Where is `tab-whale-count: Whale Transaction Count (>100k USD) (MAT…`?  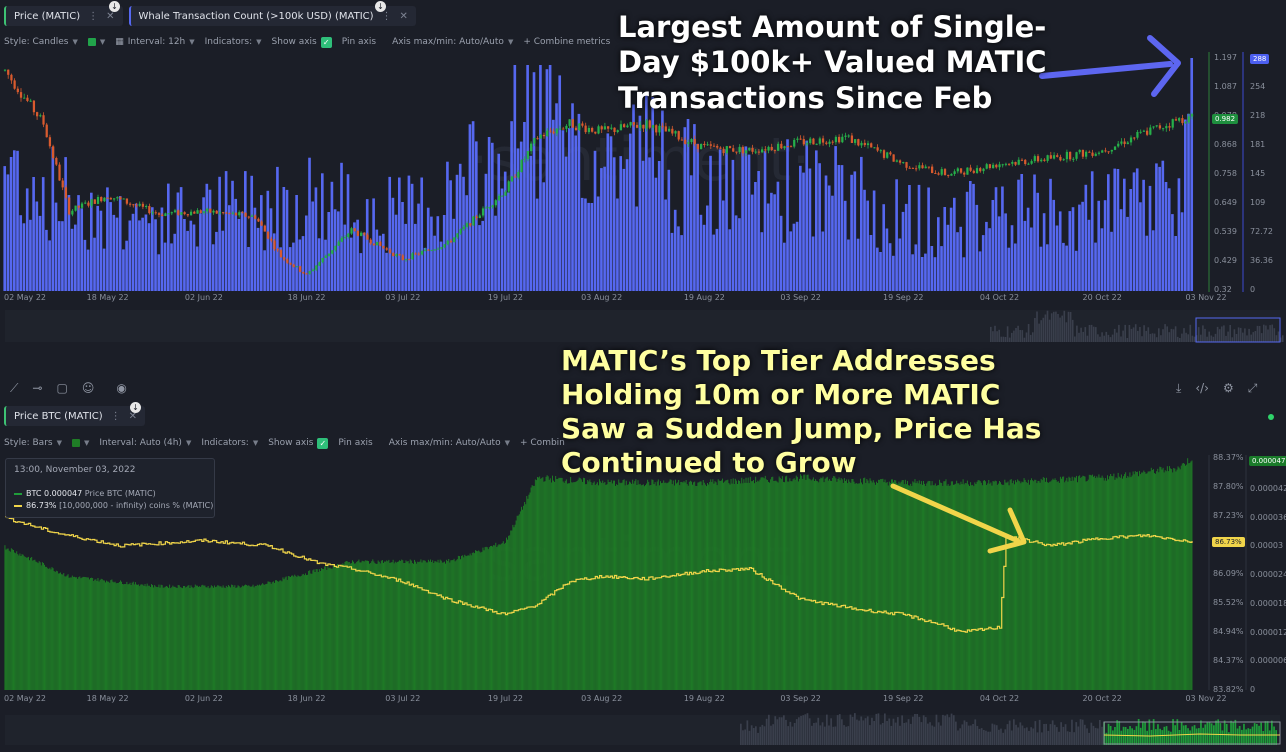 tab-whale-count: Whale Transaction Count (>100k USD) (MAT… is located at coordinates (272, 16).